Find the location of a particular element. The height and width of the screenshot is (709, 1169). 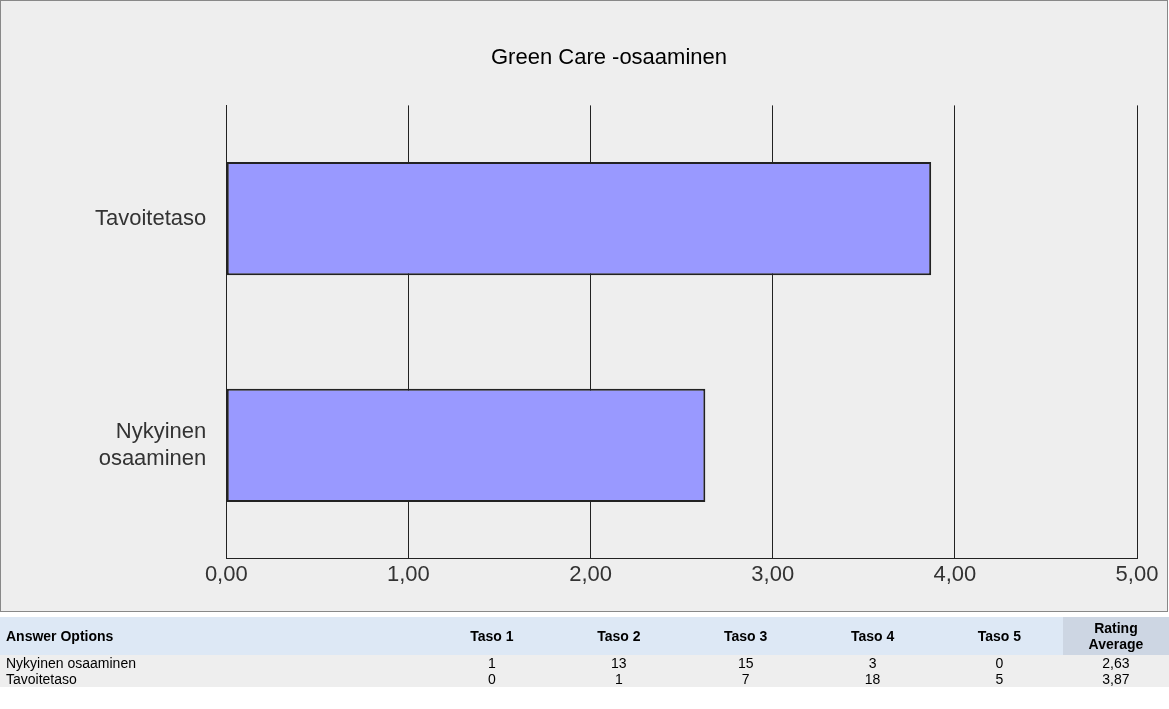

x-tick-label: 3,00 is located at coordinates (773, 573).